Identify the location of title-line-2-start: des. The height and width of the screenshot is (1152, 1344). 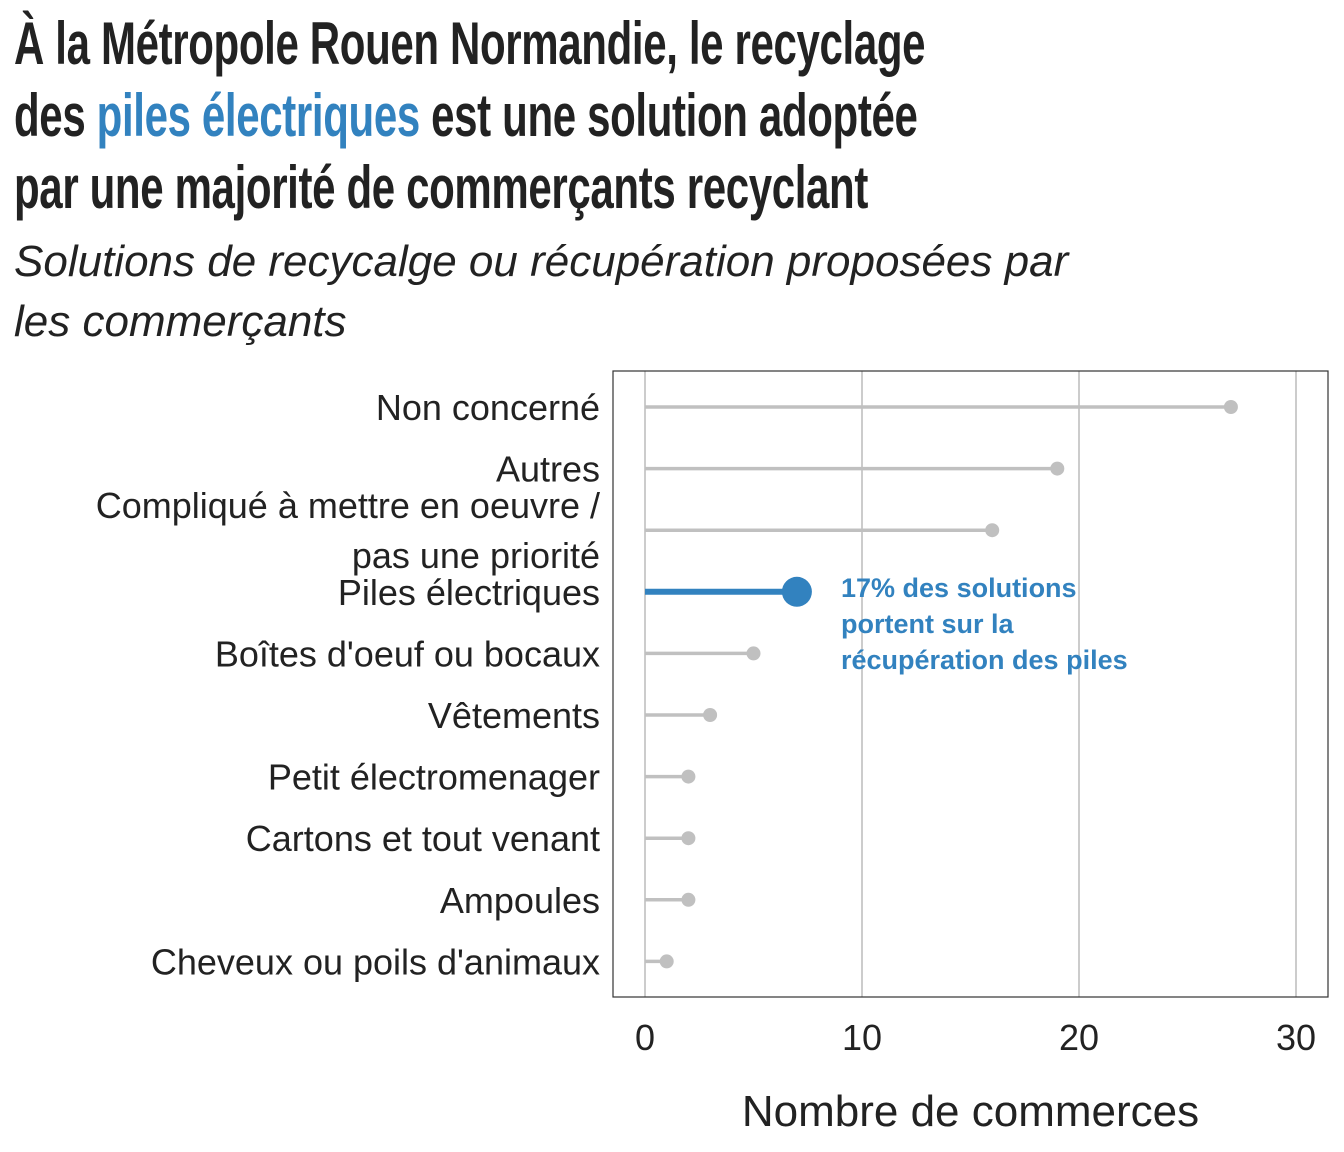
(55, 115).